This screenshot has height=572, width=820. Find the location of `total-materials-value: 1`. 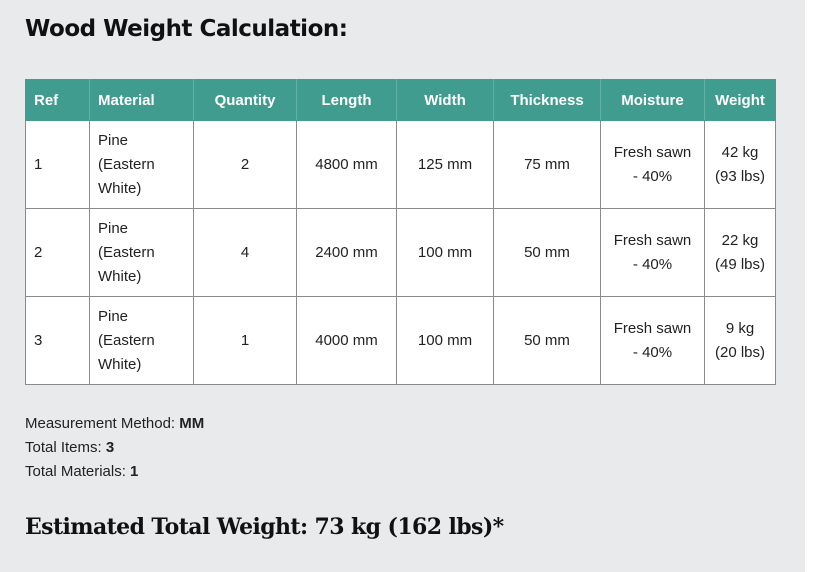

total-materials-value: 1 is located at coordinates (134, 471).